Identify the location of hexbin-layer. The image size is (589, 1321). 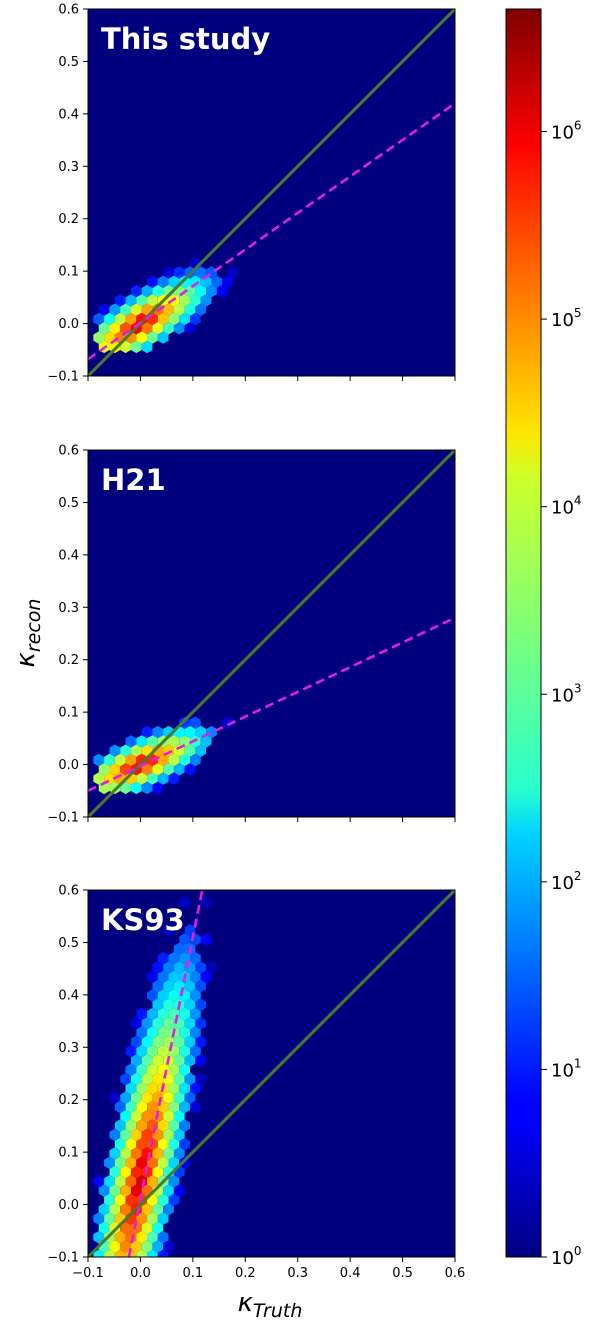
(155, 1076).